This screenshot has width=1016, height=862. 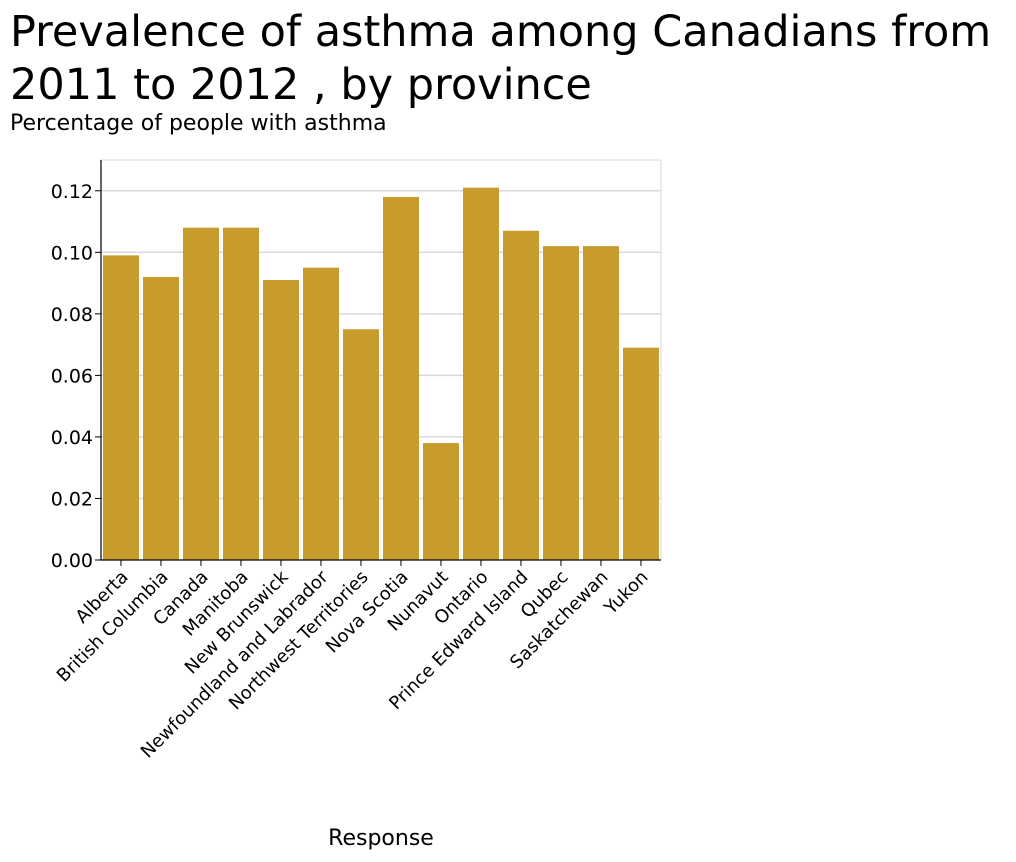 I want to click on x-axis-title: Response, so click(x=381, y=838).